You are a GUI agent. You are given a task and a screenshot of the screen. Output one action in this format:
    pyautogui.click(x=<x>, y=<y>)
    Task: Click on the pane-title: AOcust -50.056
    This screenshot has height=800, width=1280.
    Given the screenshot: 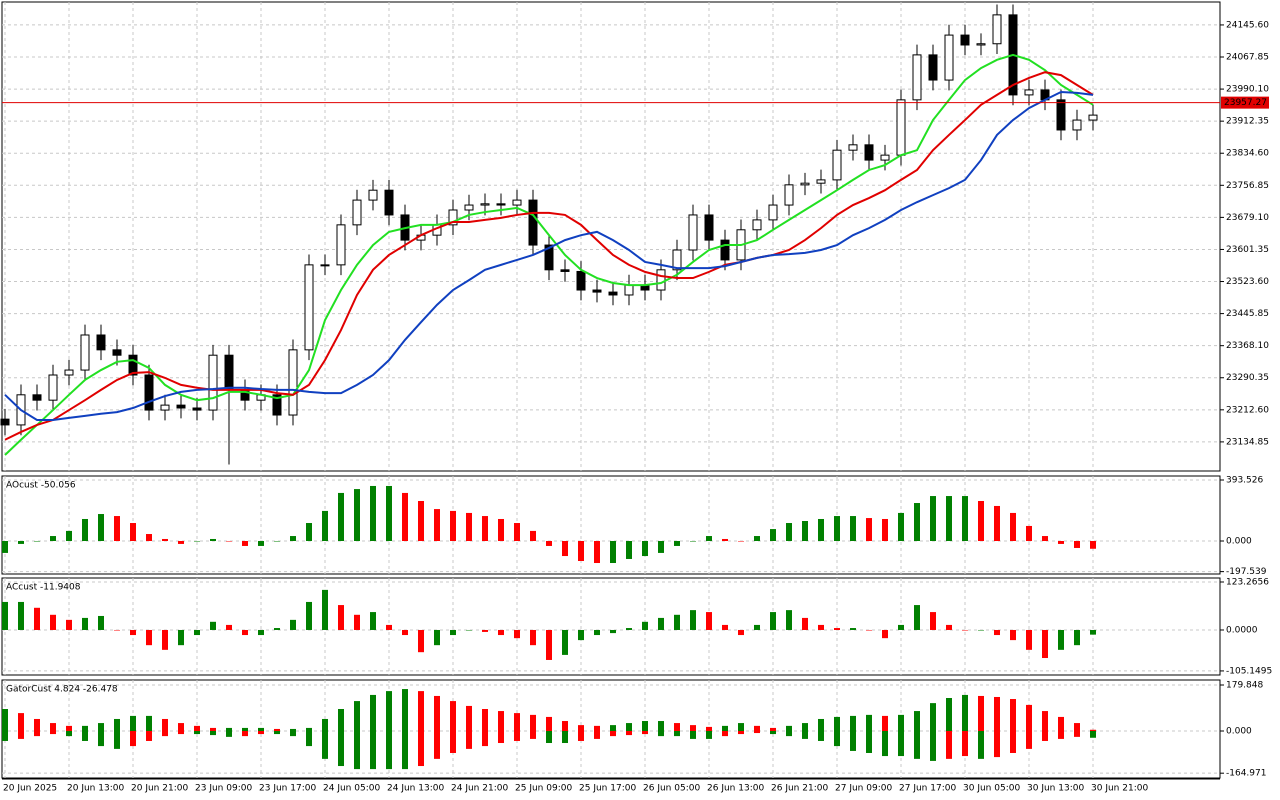 What is the action you would take?
    pyautogui.click(x=41, y=486)
    